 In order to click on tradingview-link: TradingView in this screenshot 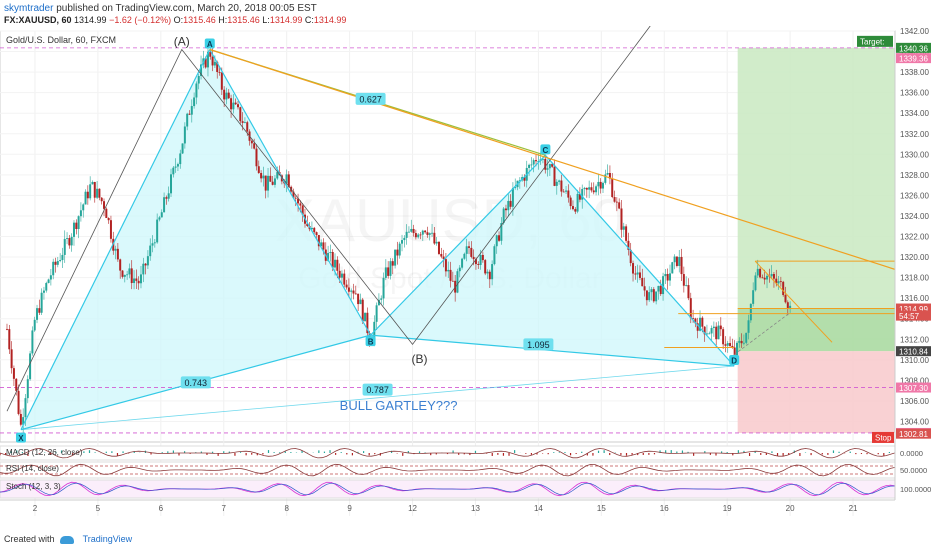, I will do `click(107, 539)`.